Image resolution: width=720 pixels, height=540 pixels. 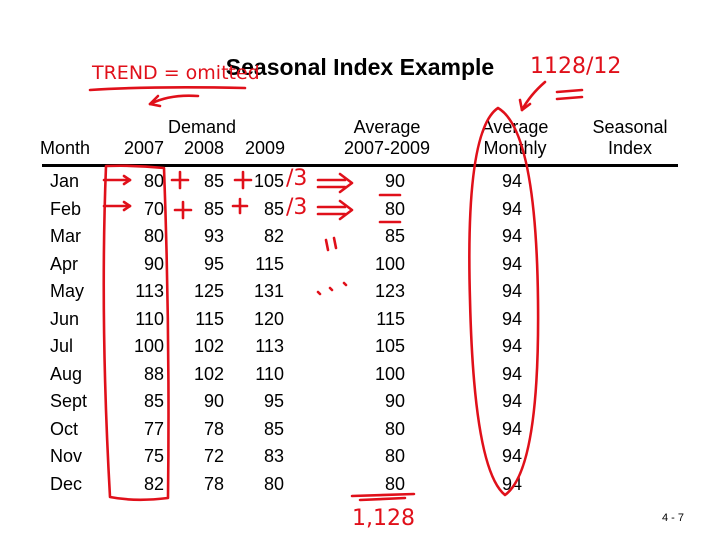 I want to click on average-cell: 115, so click(x=390, y=318).